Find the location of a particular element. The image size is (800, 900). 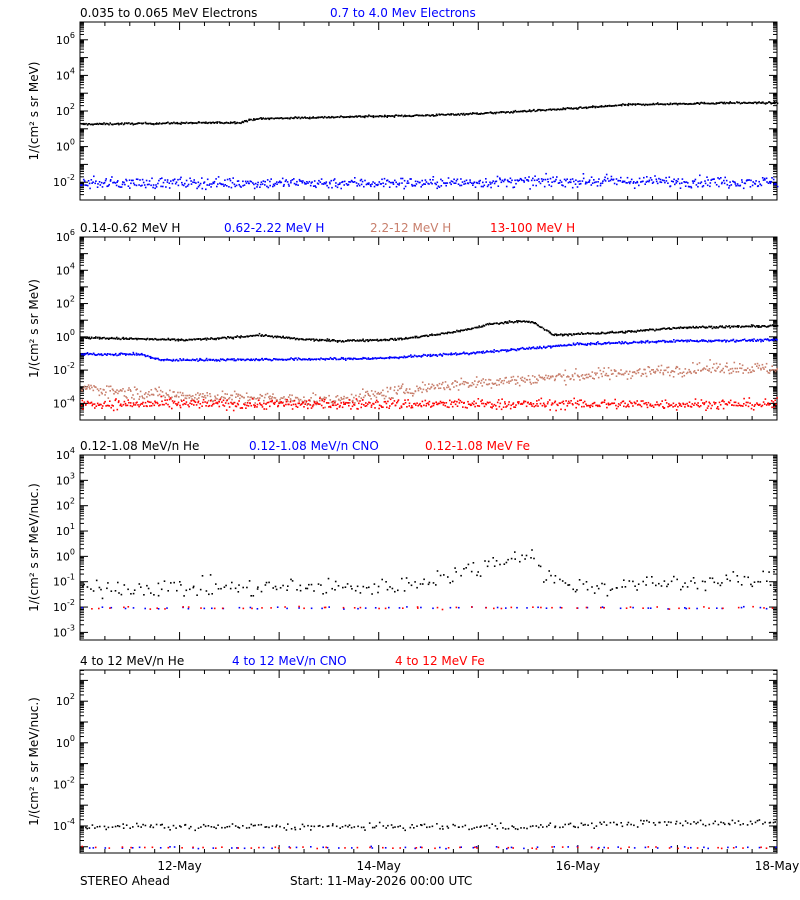

y-tick-label: 101 is located at coordinates (65, 530).